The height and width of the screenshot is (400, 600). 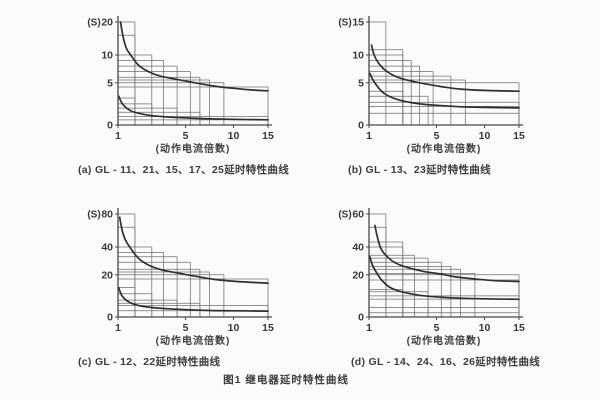 What do you see at coordinates (446, 362) in the screenshot?
I see `chart-d-caption: (d) GL - 14、24、16、26延时特性曲线` at bounding box center [446, 362].